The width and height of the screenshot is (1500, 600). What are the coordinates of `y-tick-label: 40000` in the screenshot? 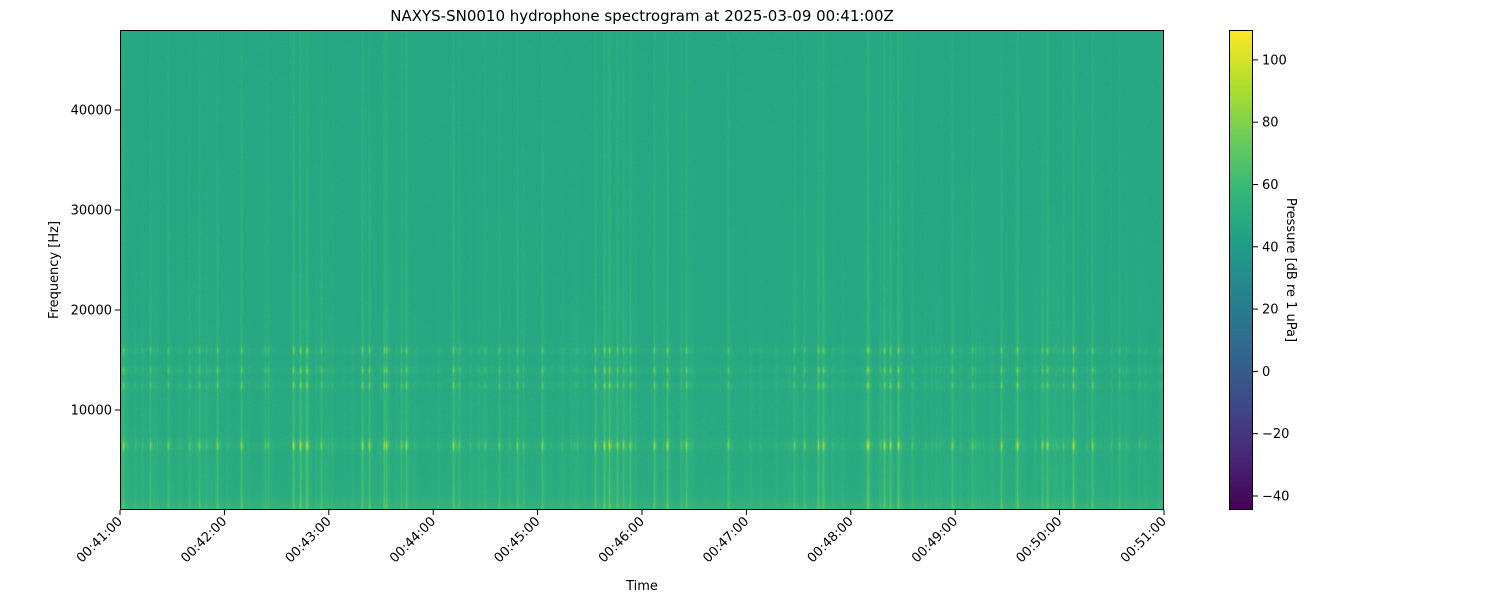 It's located at (91, 111).